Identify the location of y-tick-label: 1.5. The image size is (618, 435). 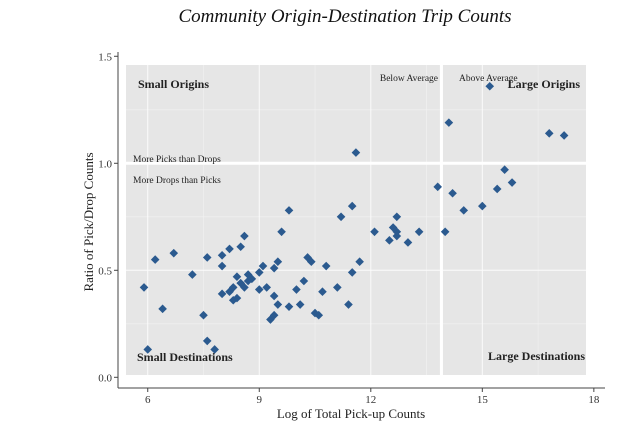
(105, 57).